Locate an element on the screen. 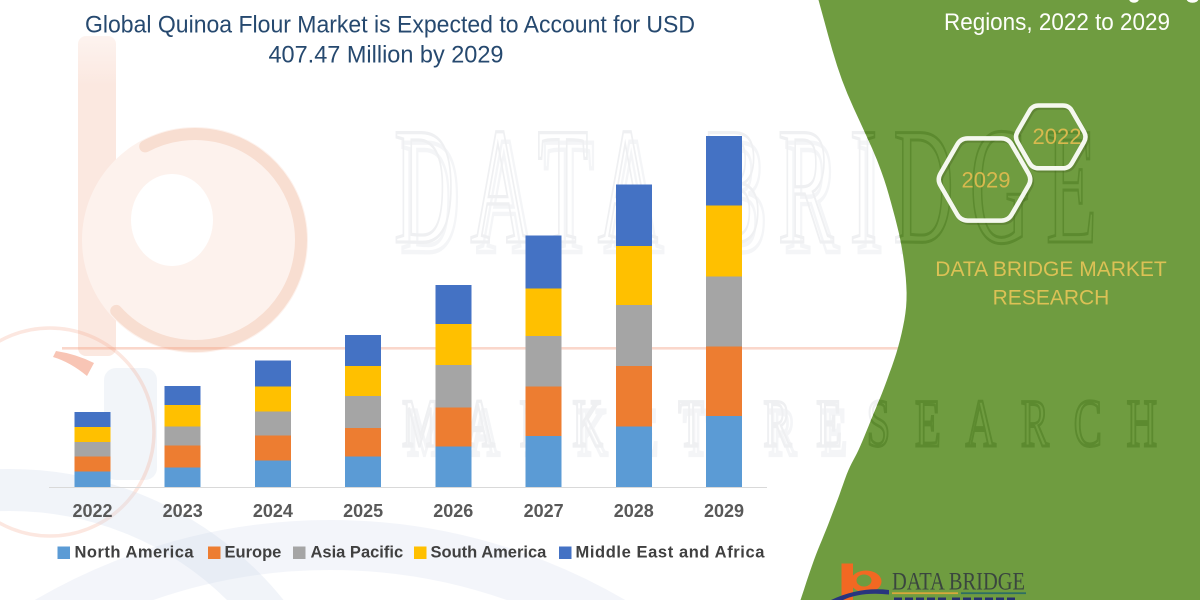  svg-text: 407.47 Million by 2029 is located at coordinates (386, 55).